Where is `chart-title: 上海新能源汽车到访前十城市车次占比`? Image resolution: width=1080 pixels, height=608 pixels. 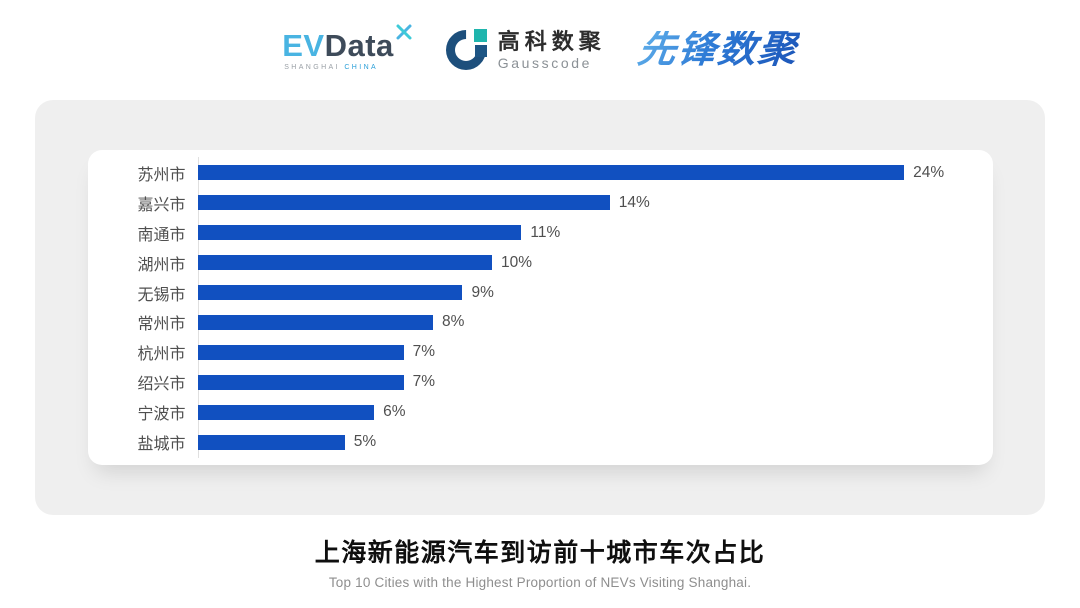 chart-title: 上海新能源汽车到访前十城市车次占比 is located at coordinates (540, 553).